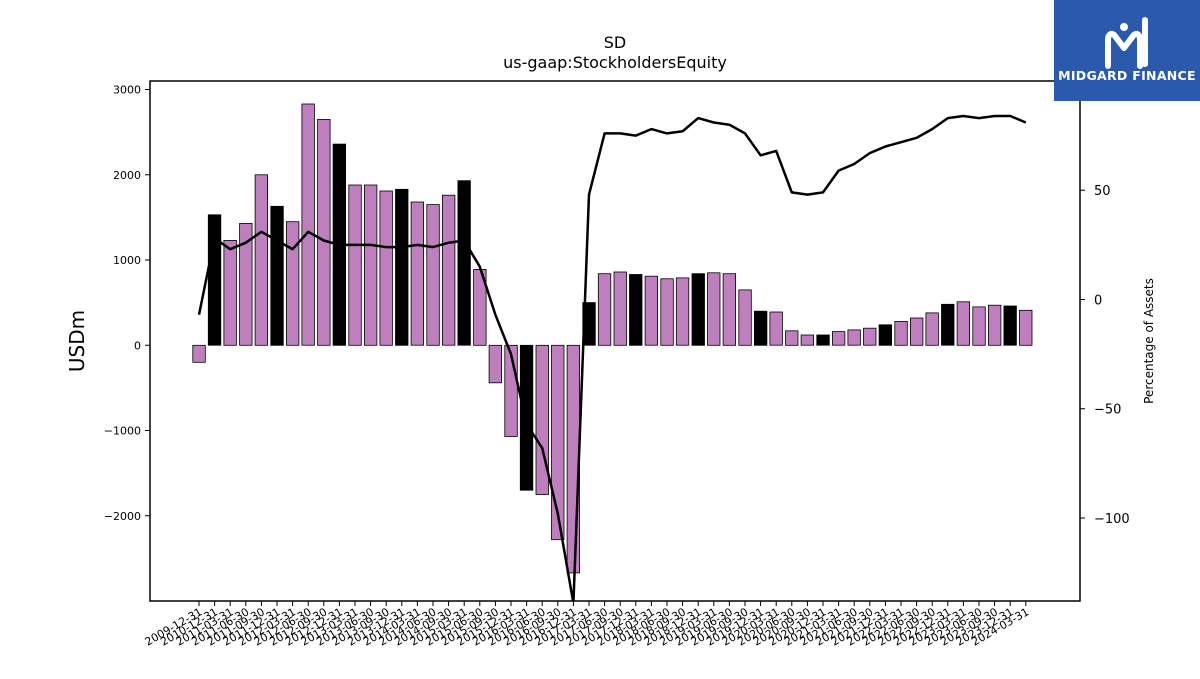 The height and width of the screenshot is (679, 1200). Describe the element at coordinates (1098, 300) in the screenshot. I see `y2-tick-label: 0` at that location.